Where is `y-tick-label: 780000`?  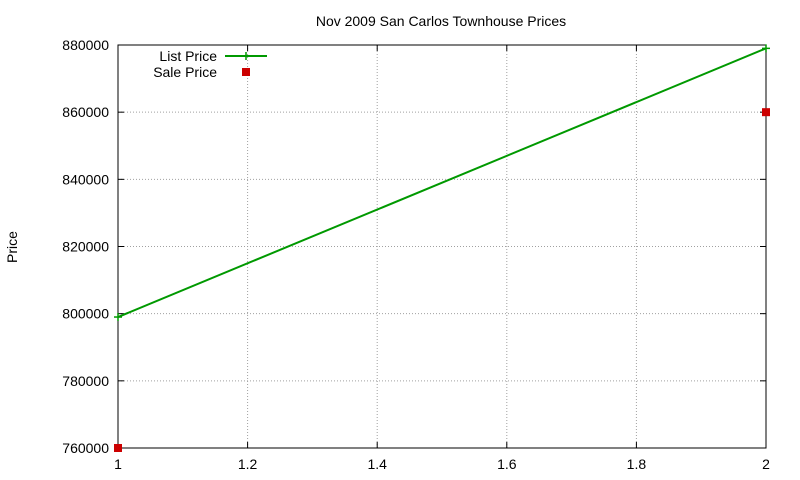
y-tick-label: 780000 is located at coordinates (85, 381).